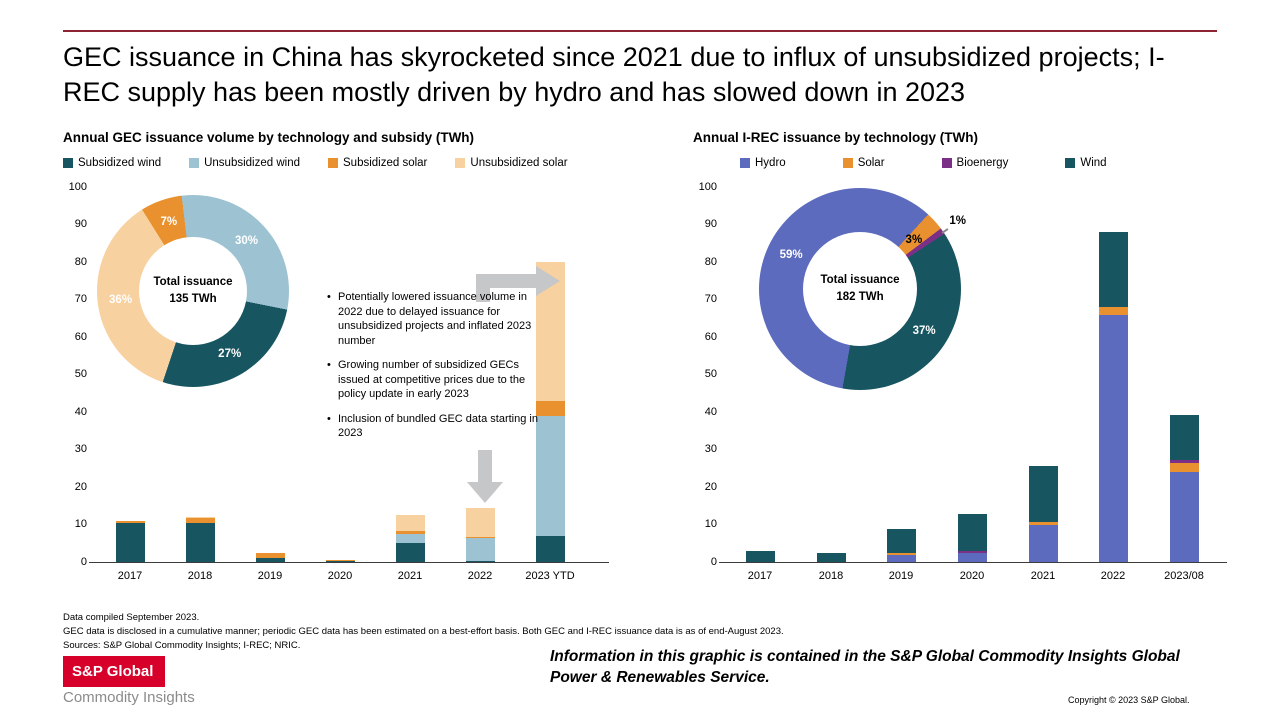 Image resolution: width=1280 pixels, height=720 pixels. Describe the element at coordinates (131, 617) in the screenshot. I see `footnote-line: Data compiled September 2023.` at that location.